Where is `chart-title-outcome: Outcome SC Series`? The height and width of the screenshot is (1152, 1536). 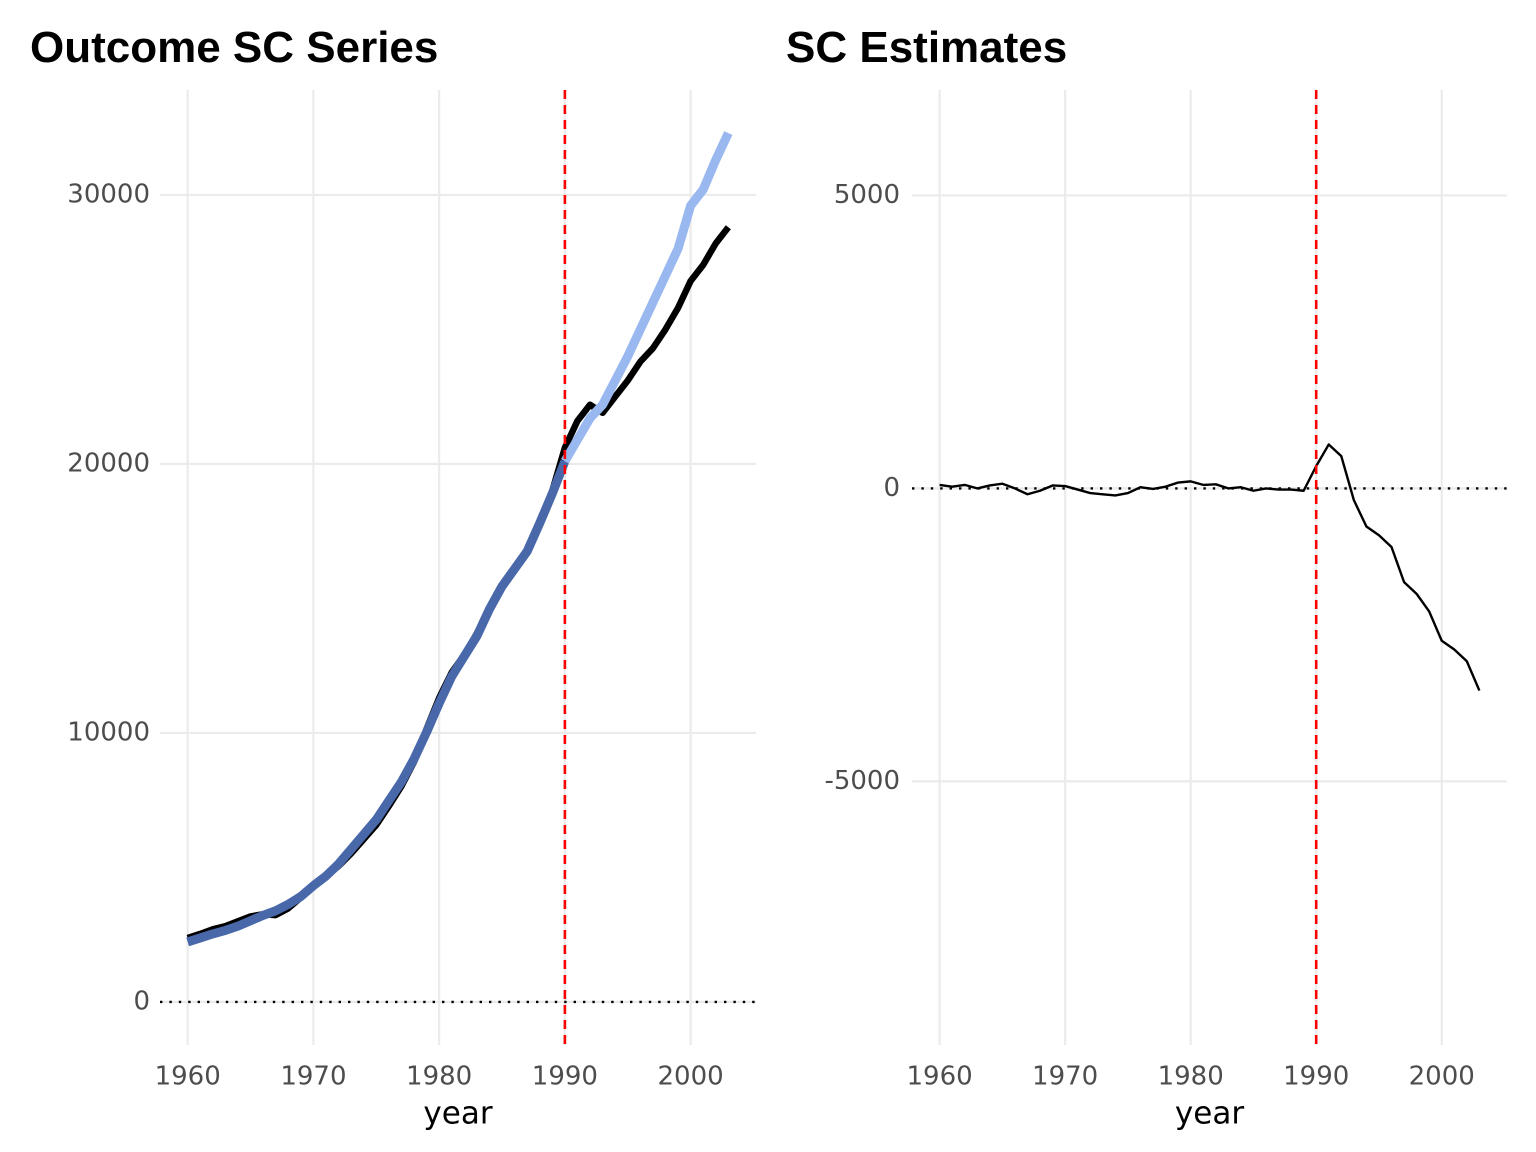
chart-title-outcome: Outcome SC Series is located at coordinates (234, 47).